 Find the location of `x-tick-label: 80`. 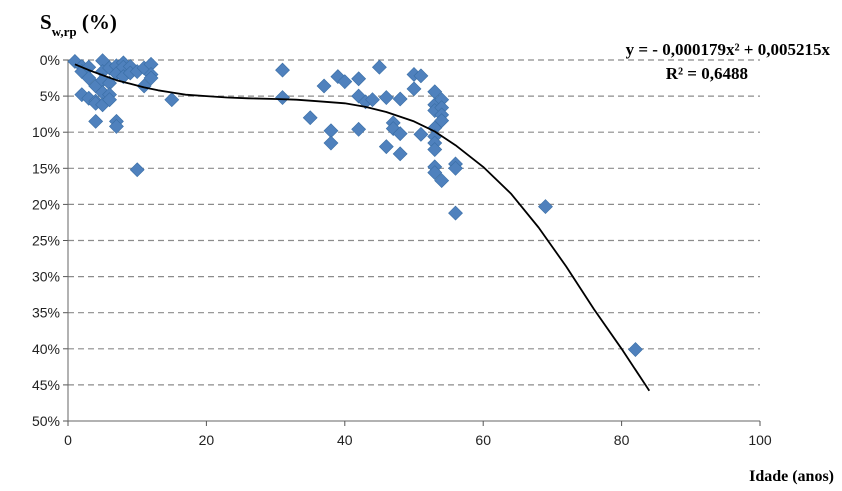

x-tick-label: 80 is located at coordinates (622, 440).